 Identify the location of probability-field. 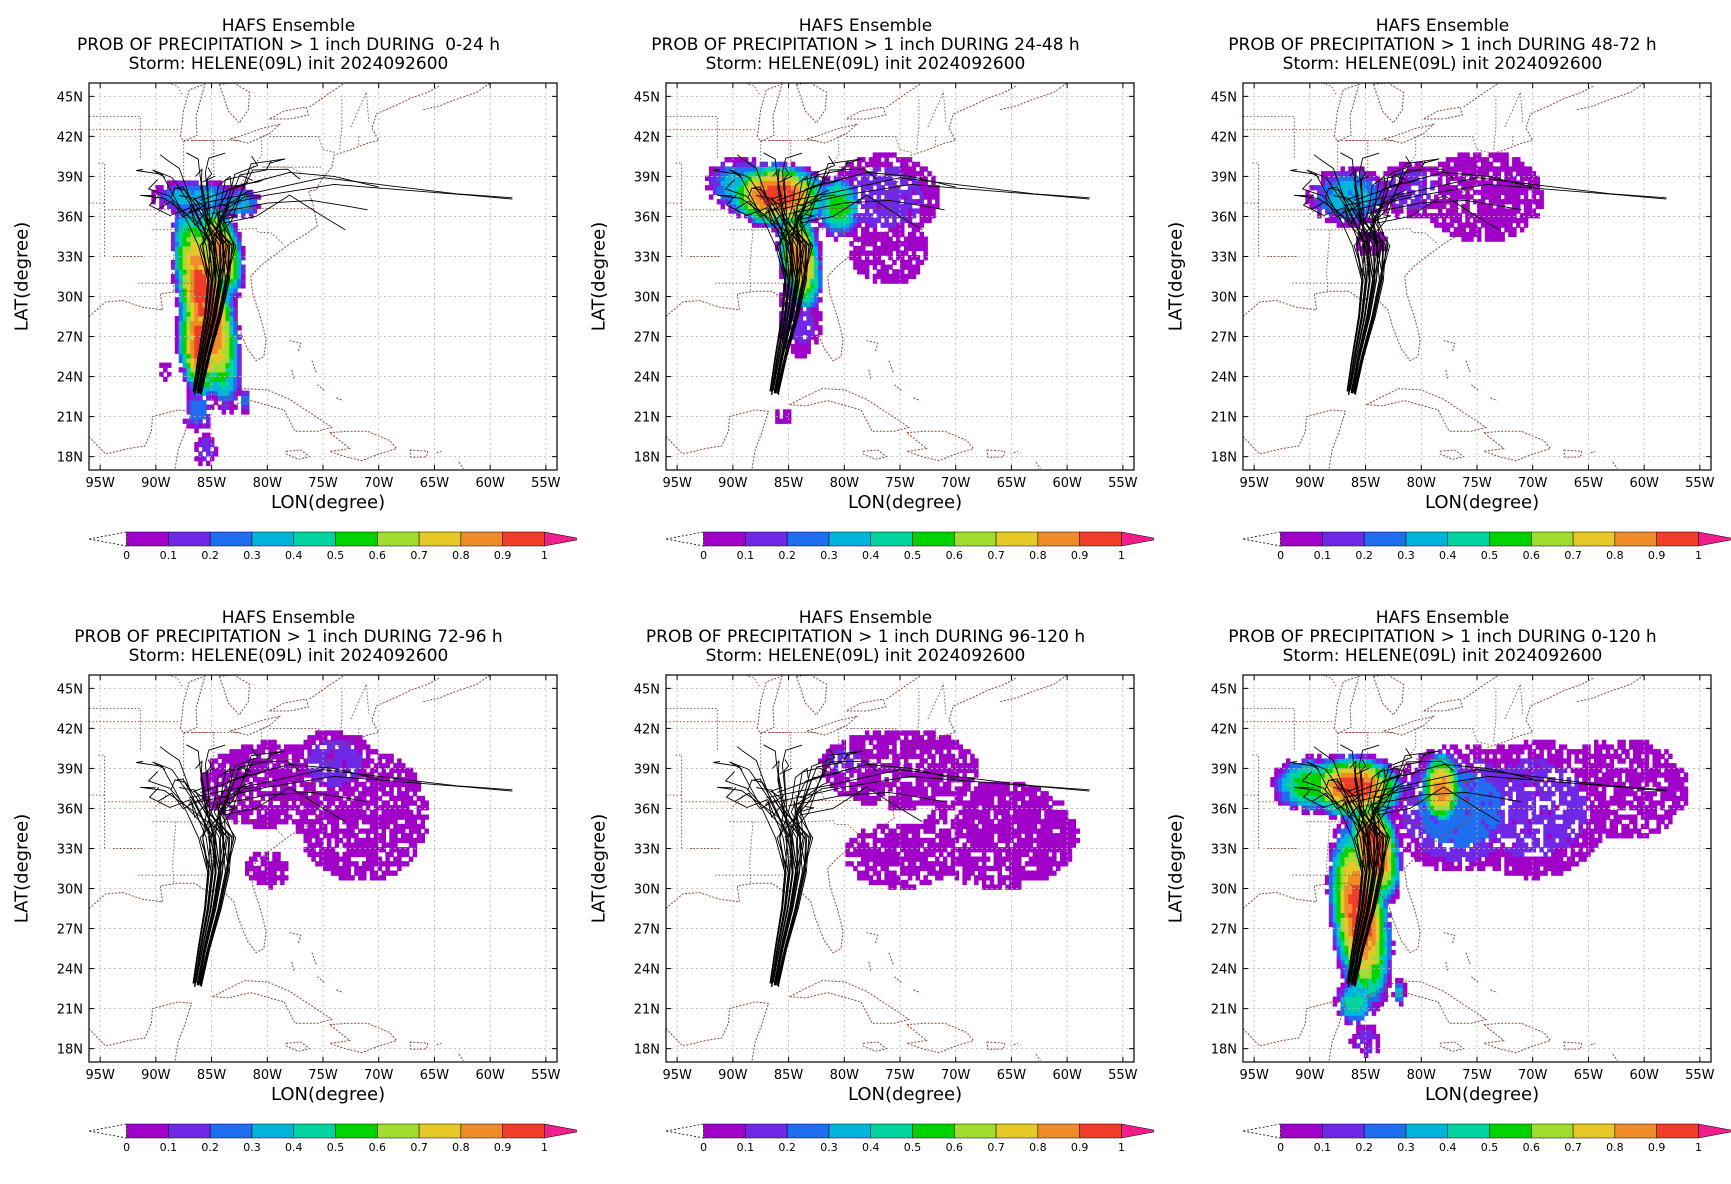
(1424, 204).